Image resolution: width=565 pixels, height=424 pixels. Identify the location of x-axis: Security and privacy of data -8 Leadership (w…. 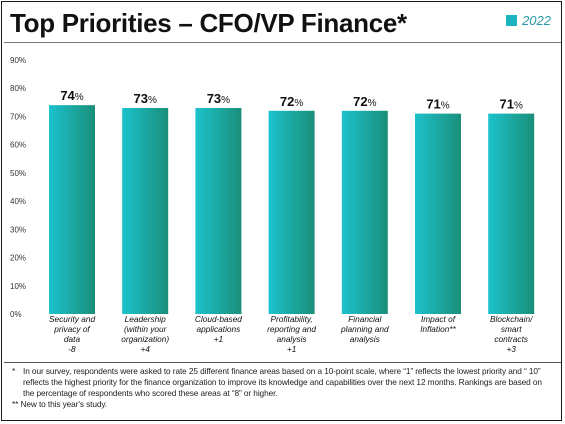
(291, 334).